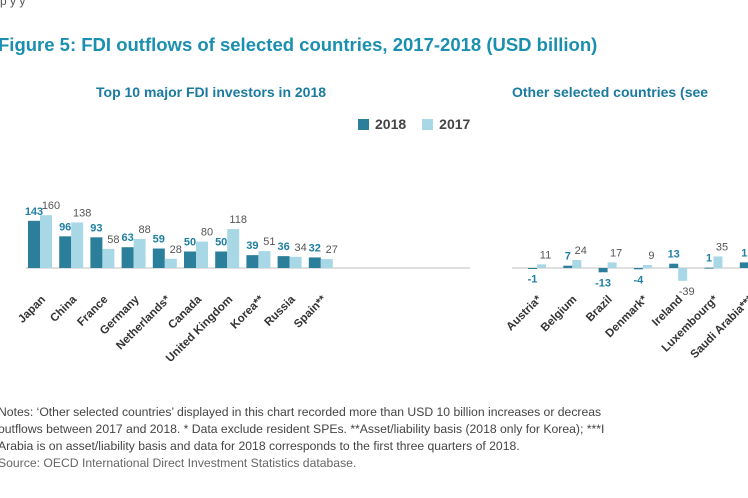  Describe the element at coordinates (34, 212) in the screenshot. I see `label-2018-japan: 143` at that location.